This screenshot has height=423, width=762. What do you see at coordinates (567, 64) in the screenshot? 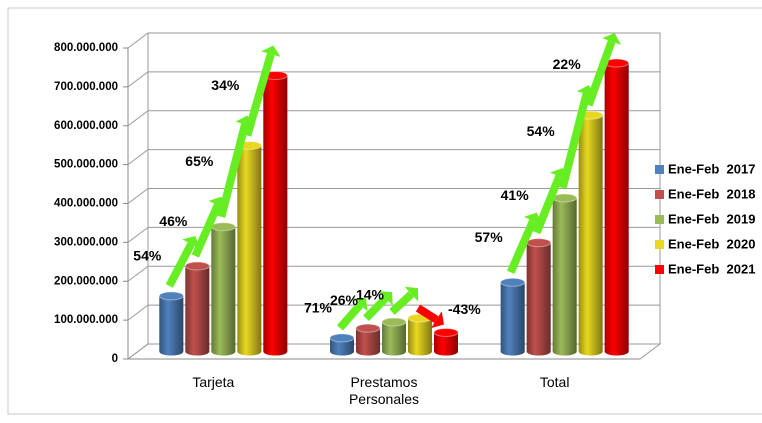
I see `growth-label: 22%` at bounding box center [567, 64].